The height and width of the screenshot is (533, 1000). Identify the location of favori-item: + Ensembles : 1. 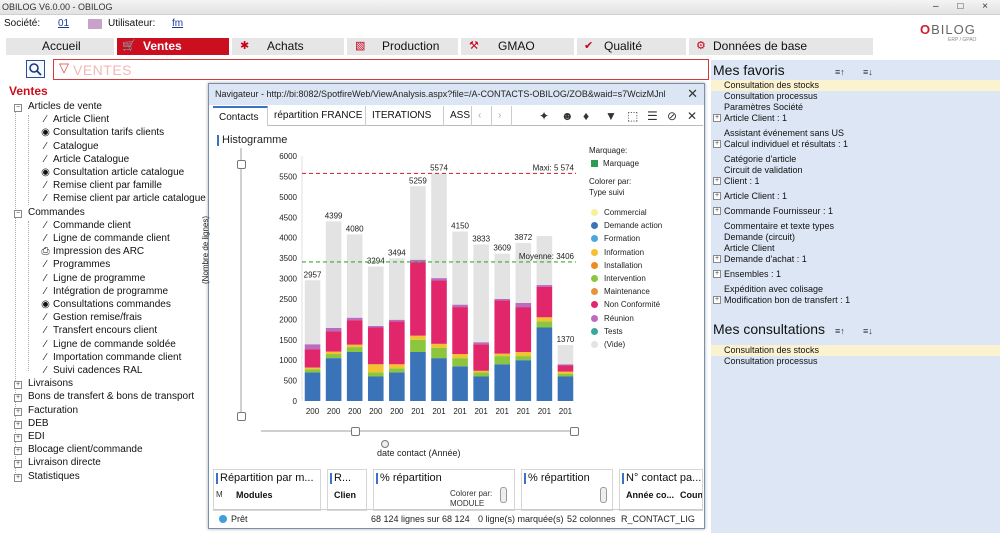
(747, 274).